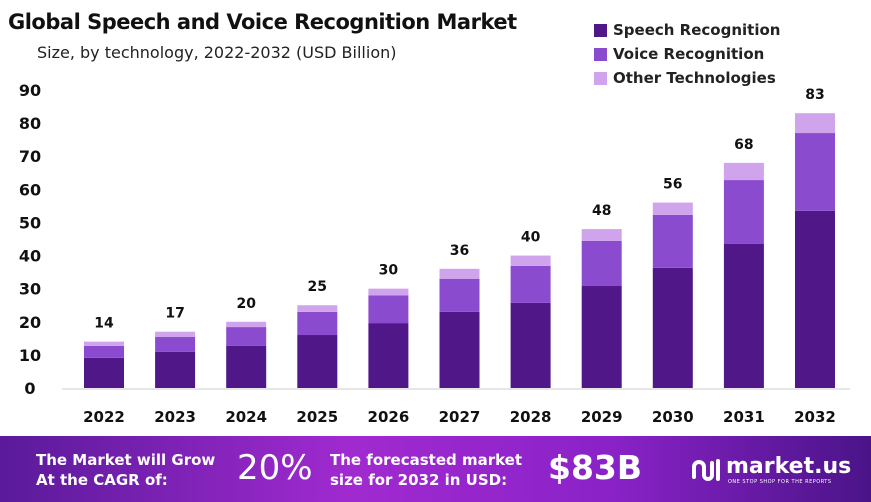 The image size is (871, 502). Describe the element at coordinates (174, 314) in the screenshot. I see `total-label: 17` at that location.